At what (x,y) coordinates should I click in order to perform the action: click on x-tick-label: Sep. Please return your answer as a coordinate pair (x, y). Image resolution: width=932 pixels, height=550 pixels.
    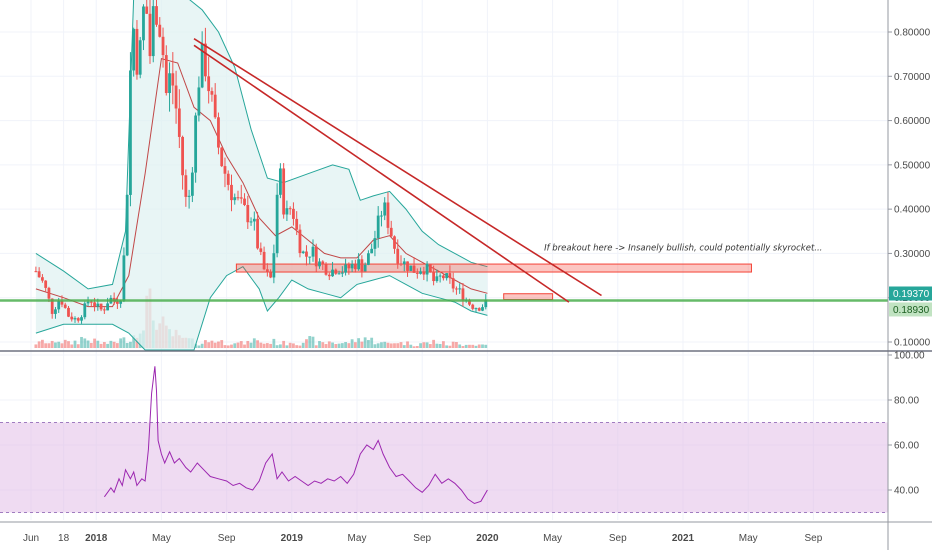
    Looking at the image, I should click on (814, 538).